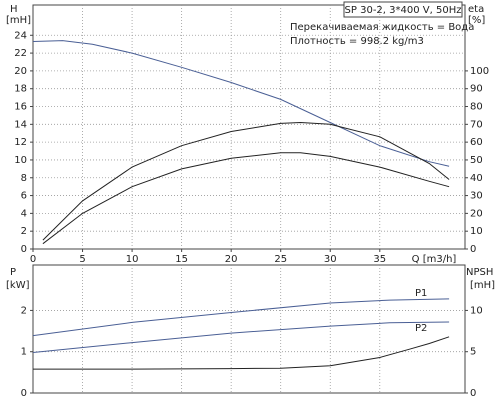  I want to click on y2-tick-label: 100, so click(479, 71).